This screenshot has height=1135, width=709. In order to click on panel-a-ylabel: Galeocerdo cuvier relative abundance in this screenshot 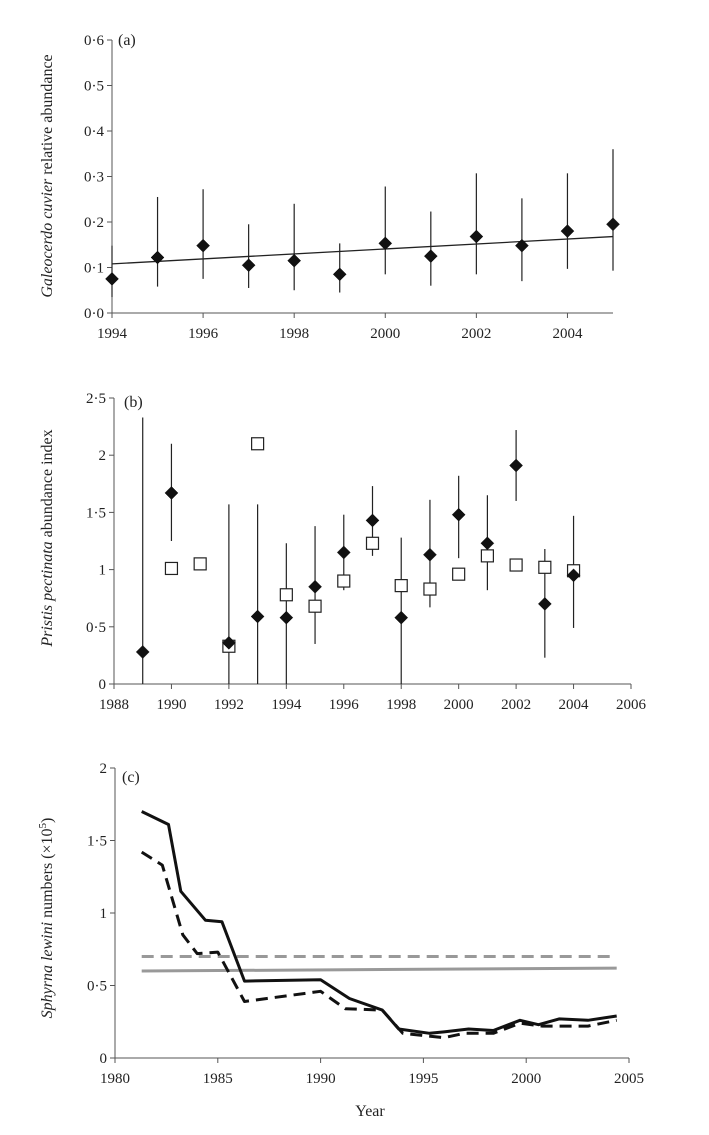, I will do `click(47, 175)`.